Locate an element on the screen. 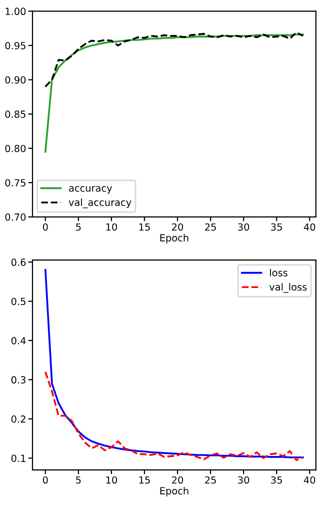  y-tick-label: 0.6 is located at coordinates (18, 262).